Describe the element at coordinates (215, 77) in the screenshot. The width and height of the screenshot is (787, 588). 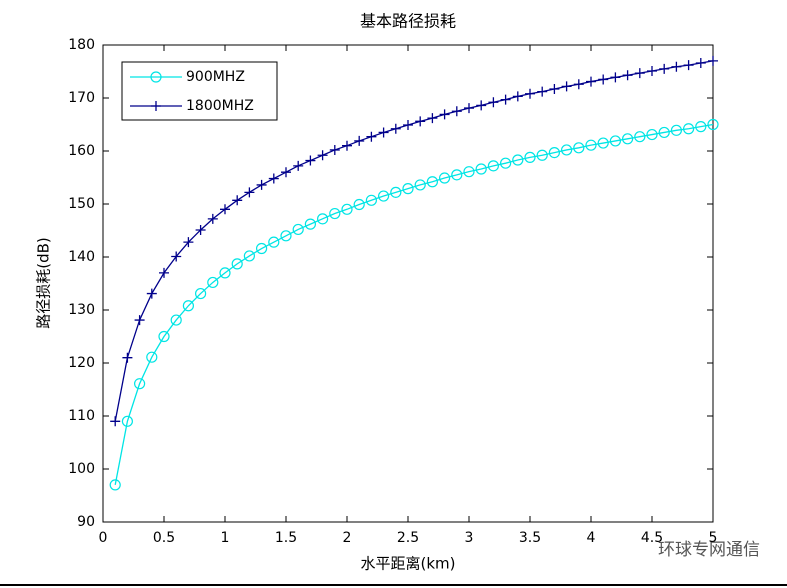
I see `legend-label: 900MHZ` at that location.